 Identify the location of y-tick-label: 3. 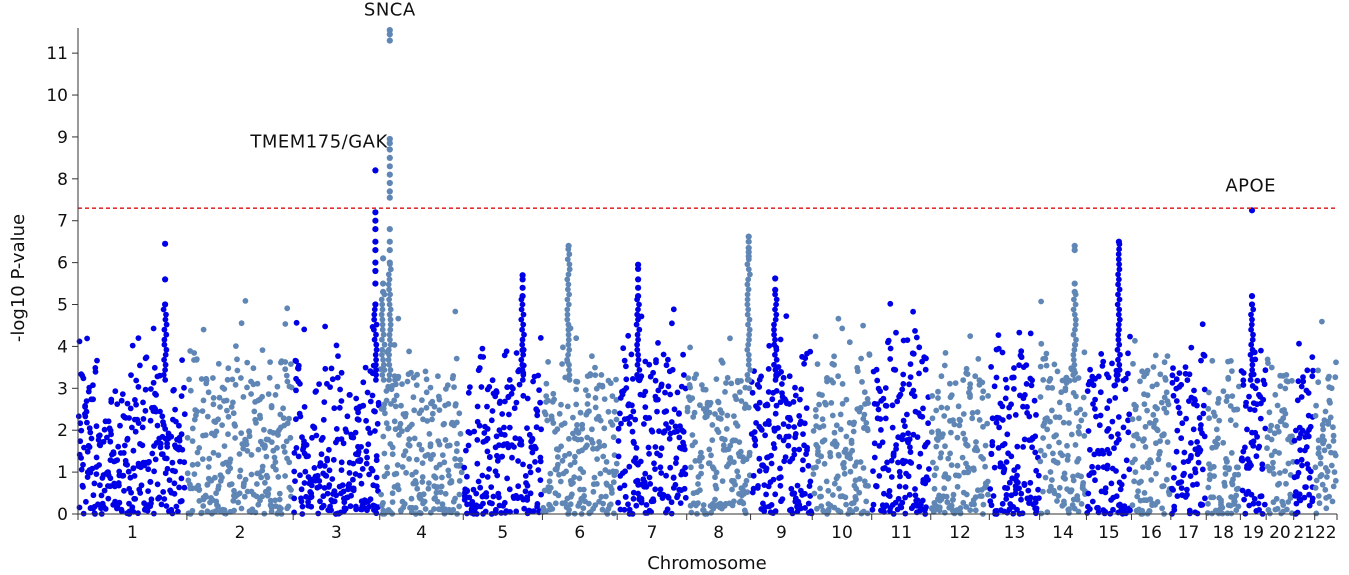
(62, 389).